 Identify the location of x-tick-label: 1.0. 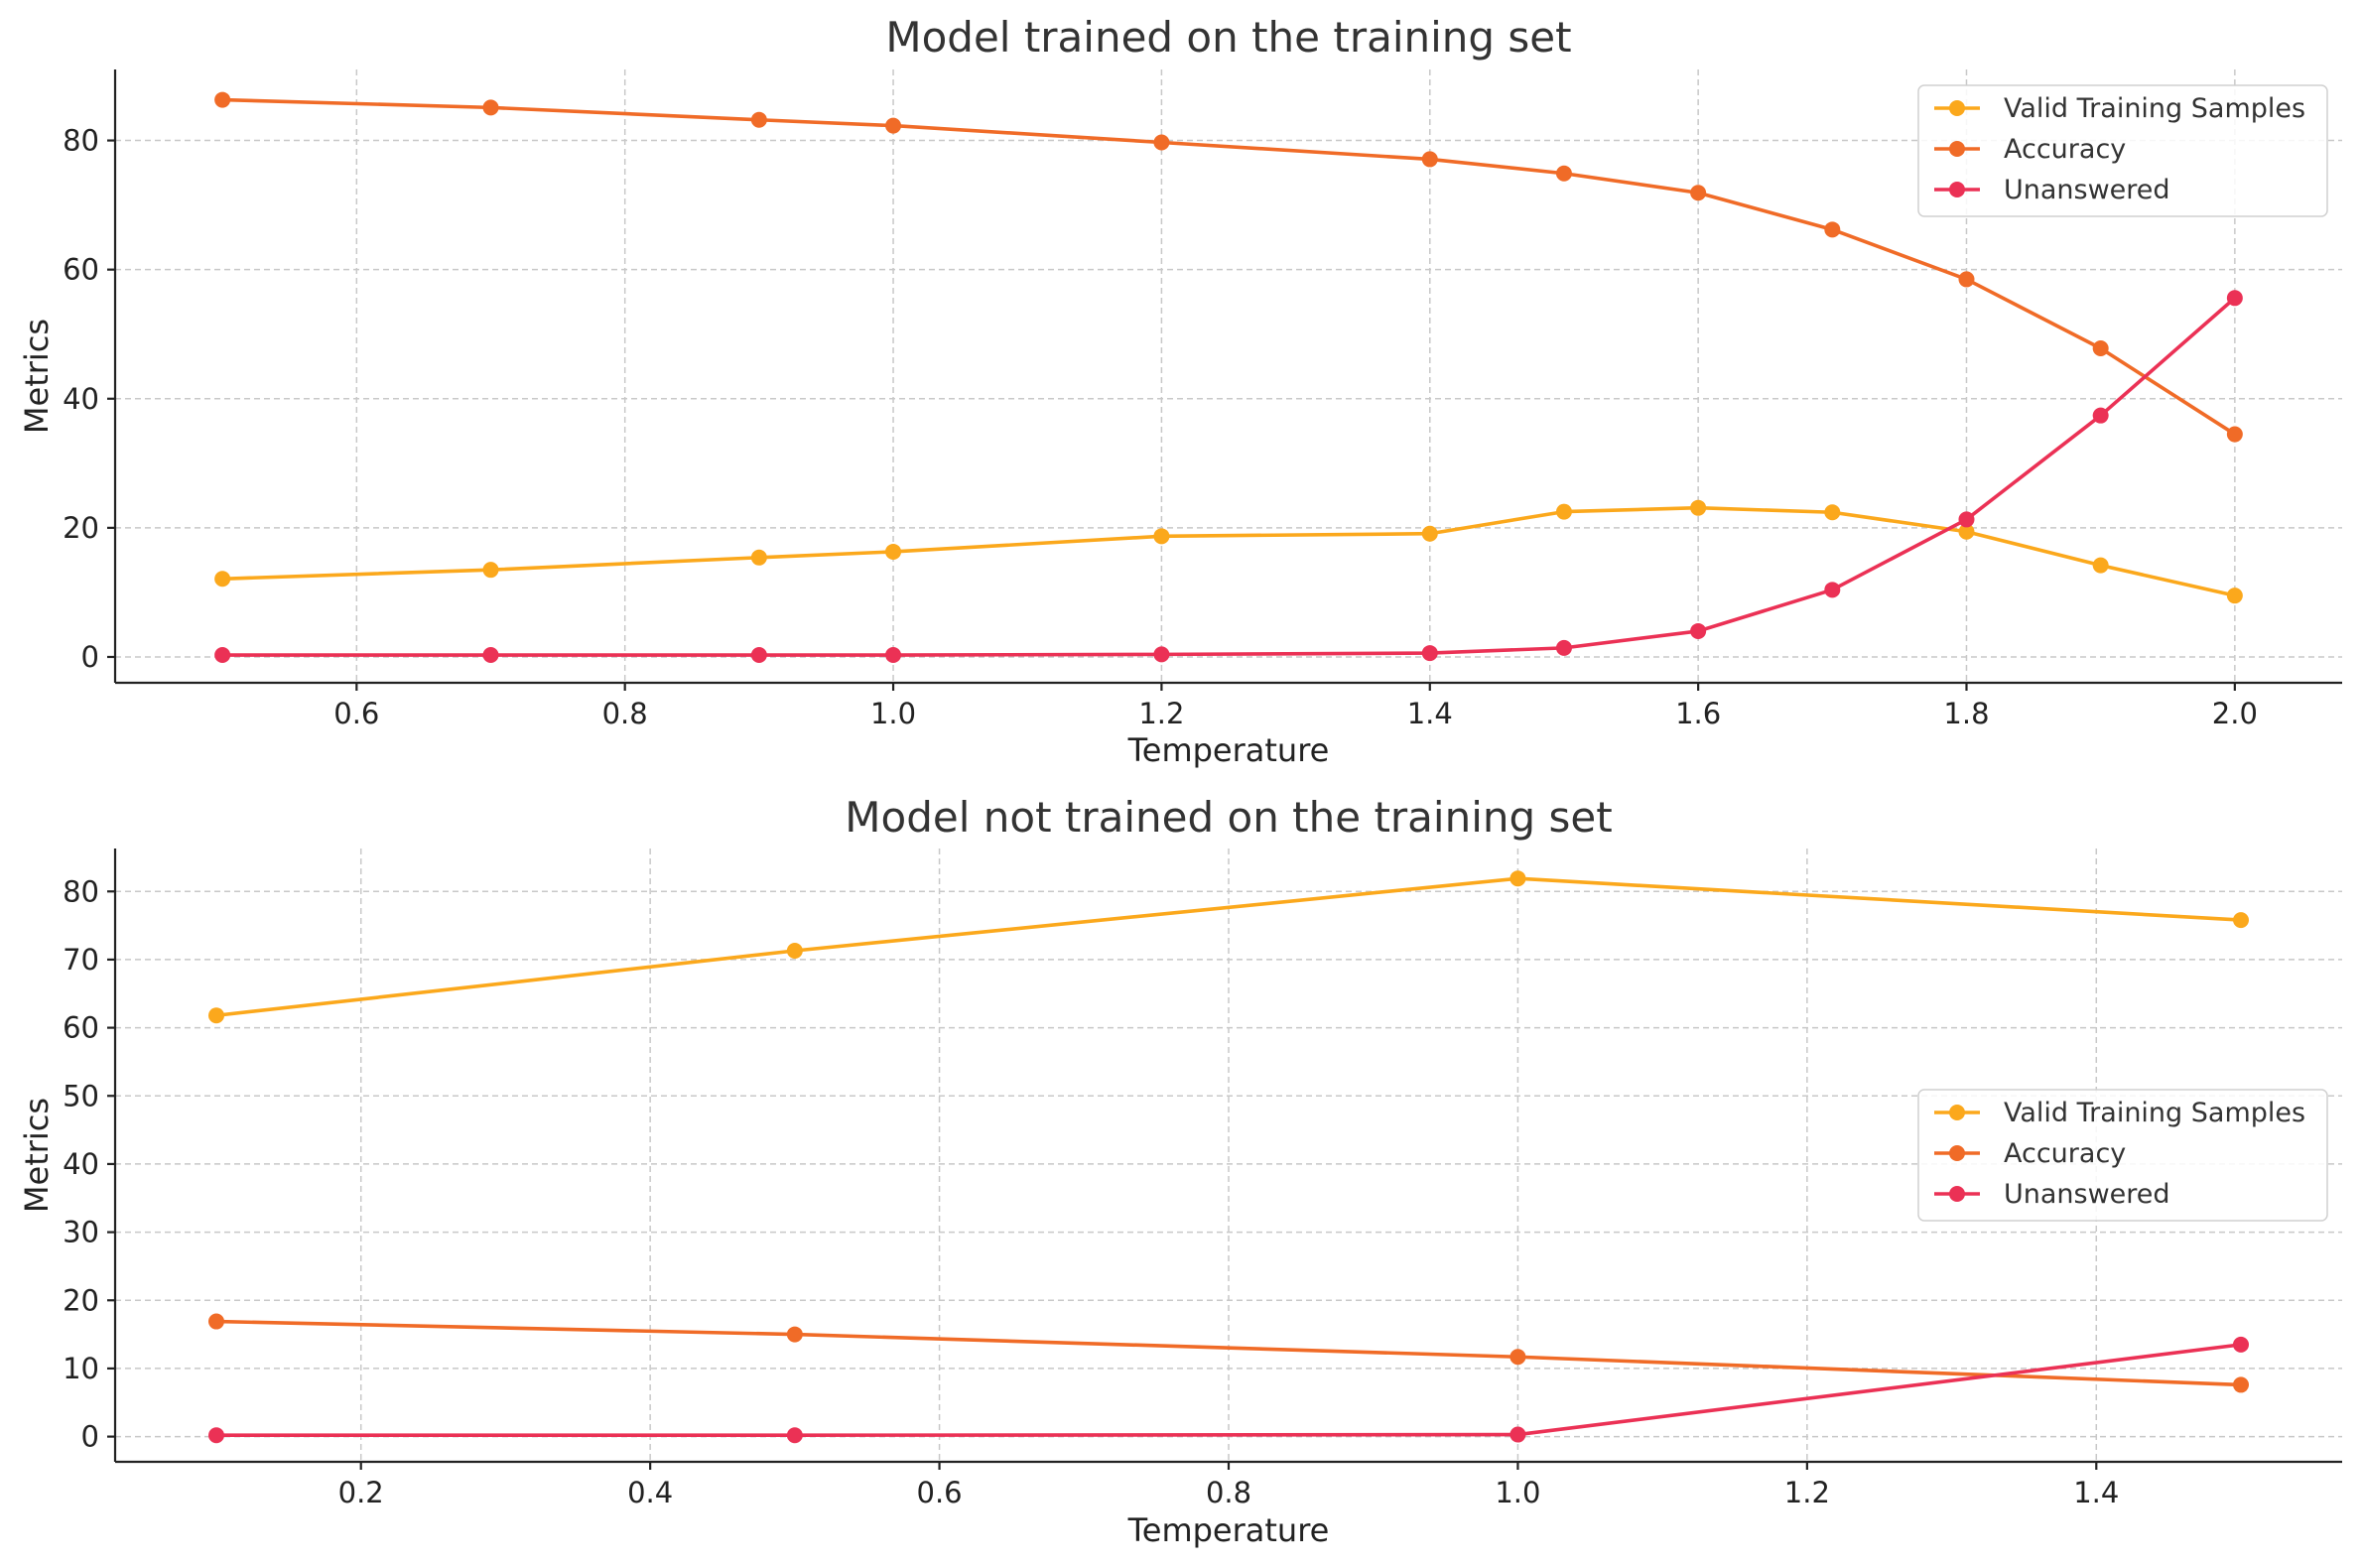
(1517, 1492).